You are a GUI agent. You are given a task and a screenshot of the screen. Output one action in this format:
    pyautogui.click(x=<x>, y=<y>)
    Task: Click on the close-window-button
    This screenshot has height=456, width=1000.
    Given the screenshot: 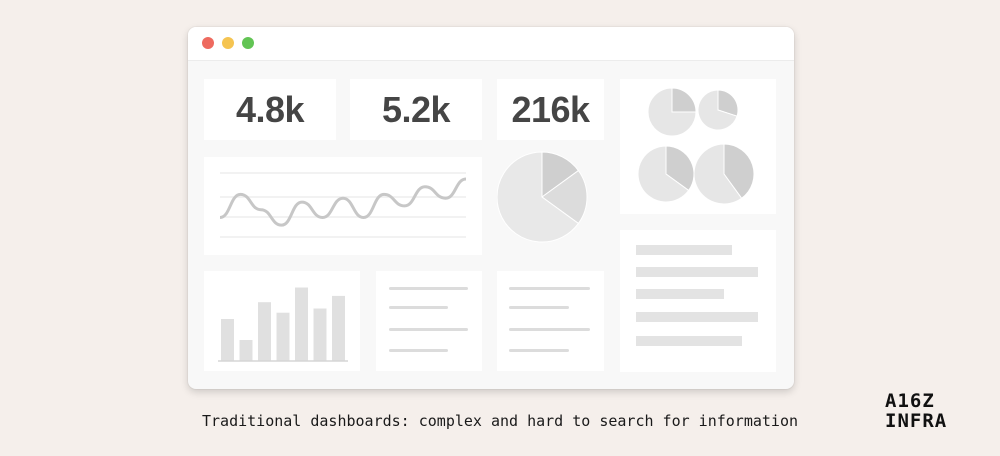 What is the action you would take?
    pyautogui.click(x=208, y=43)
    